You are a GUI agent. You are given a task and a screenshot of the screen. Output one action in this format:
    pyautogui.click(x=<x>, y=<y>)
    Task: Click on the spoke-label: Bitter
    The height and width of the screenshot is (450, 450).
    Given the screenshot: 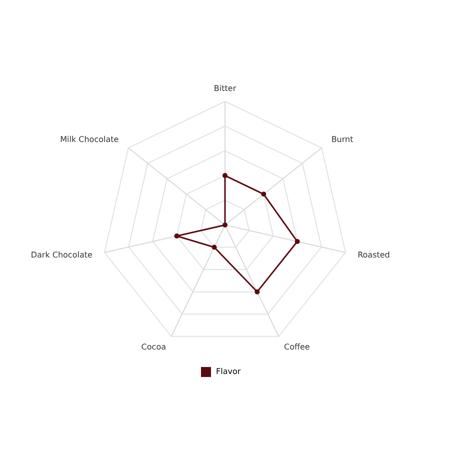 What is the action you would take?
    pyautogui.click(x=225, y=89)
    